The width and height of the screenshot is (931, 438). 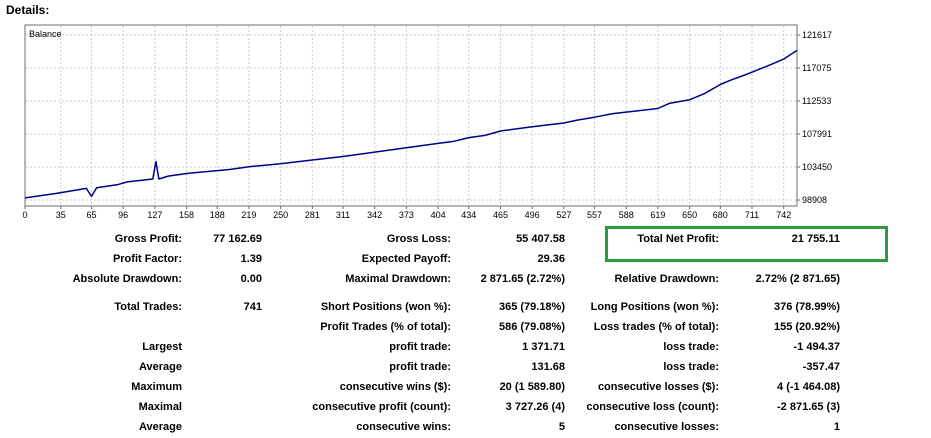 What do you see at coordinates (561, 427) in the screenshot?
I see `average-consecutive-wins-value: 5` at bounding box center [561, 427].